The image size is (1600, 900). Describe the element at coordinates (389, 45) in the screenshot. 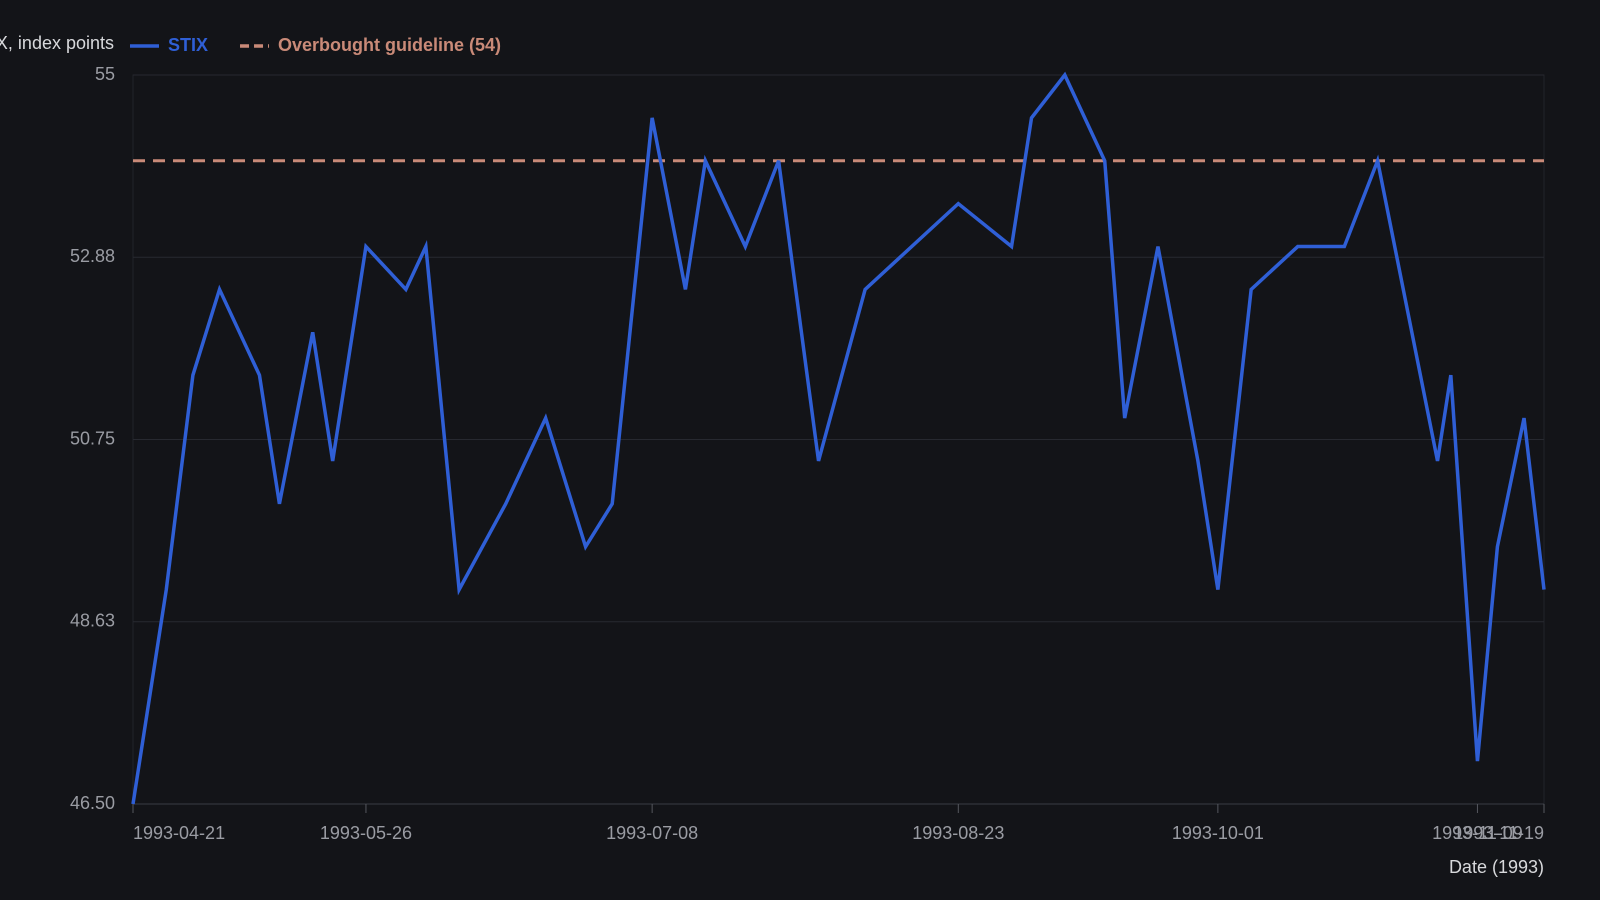

I see `legend-label: Overbought guideline (54)` at that location.